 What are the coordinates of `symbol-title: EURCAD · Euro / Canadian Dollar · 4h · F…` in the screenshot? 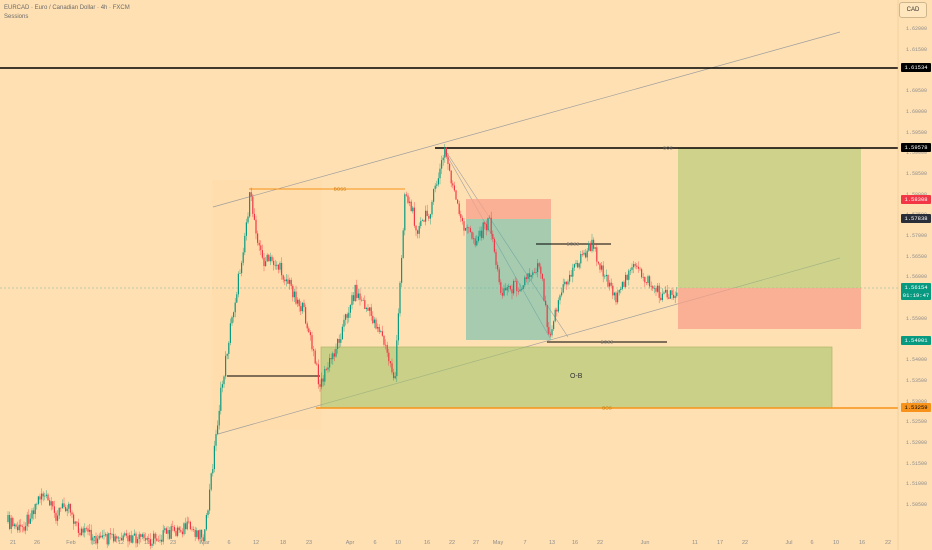 It's located at (67, 8).